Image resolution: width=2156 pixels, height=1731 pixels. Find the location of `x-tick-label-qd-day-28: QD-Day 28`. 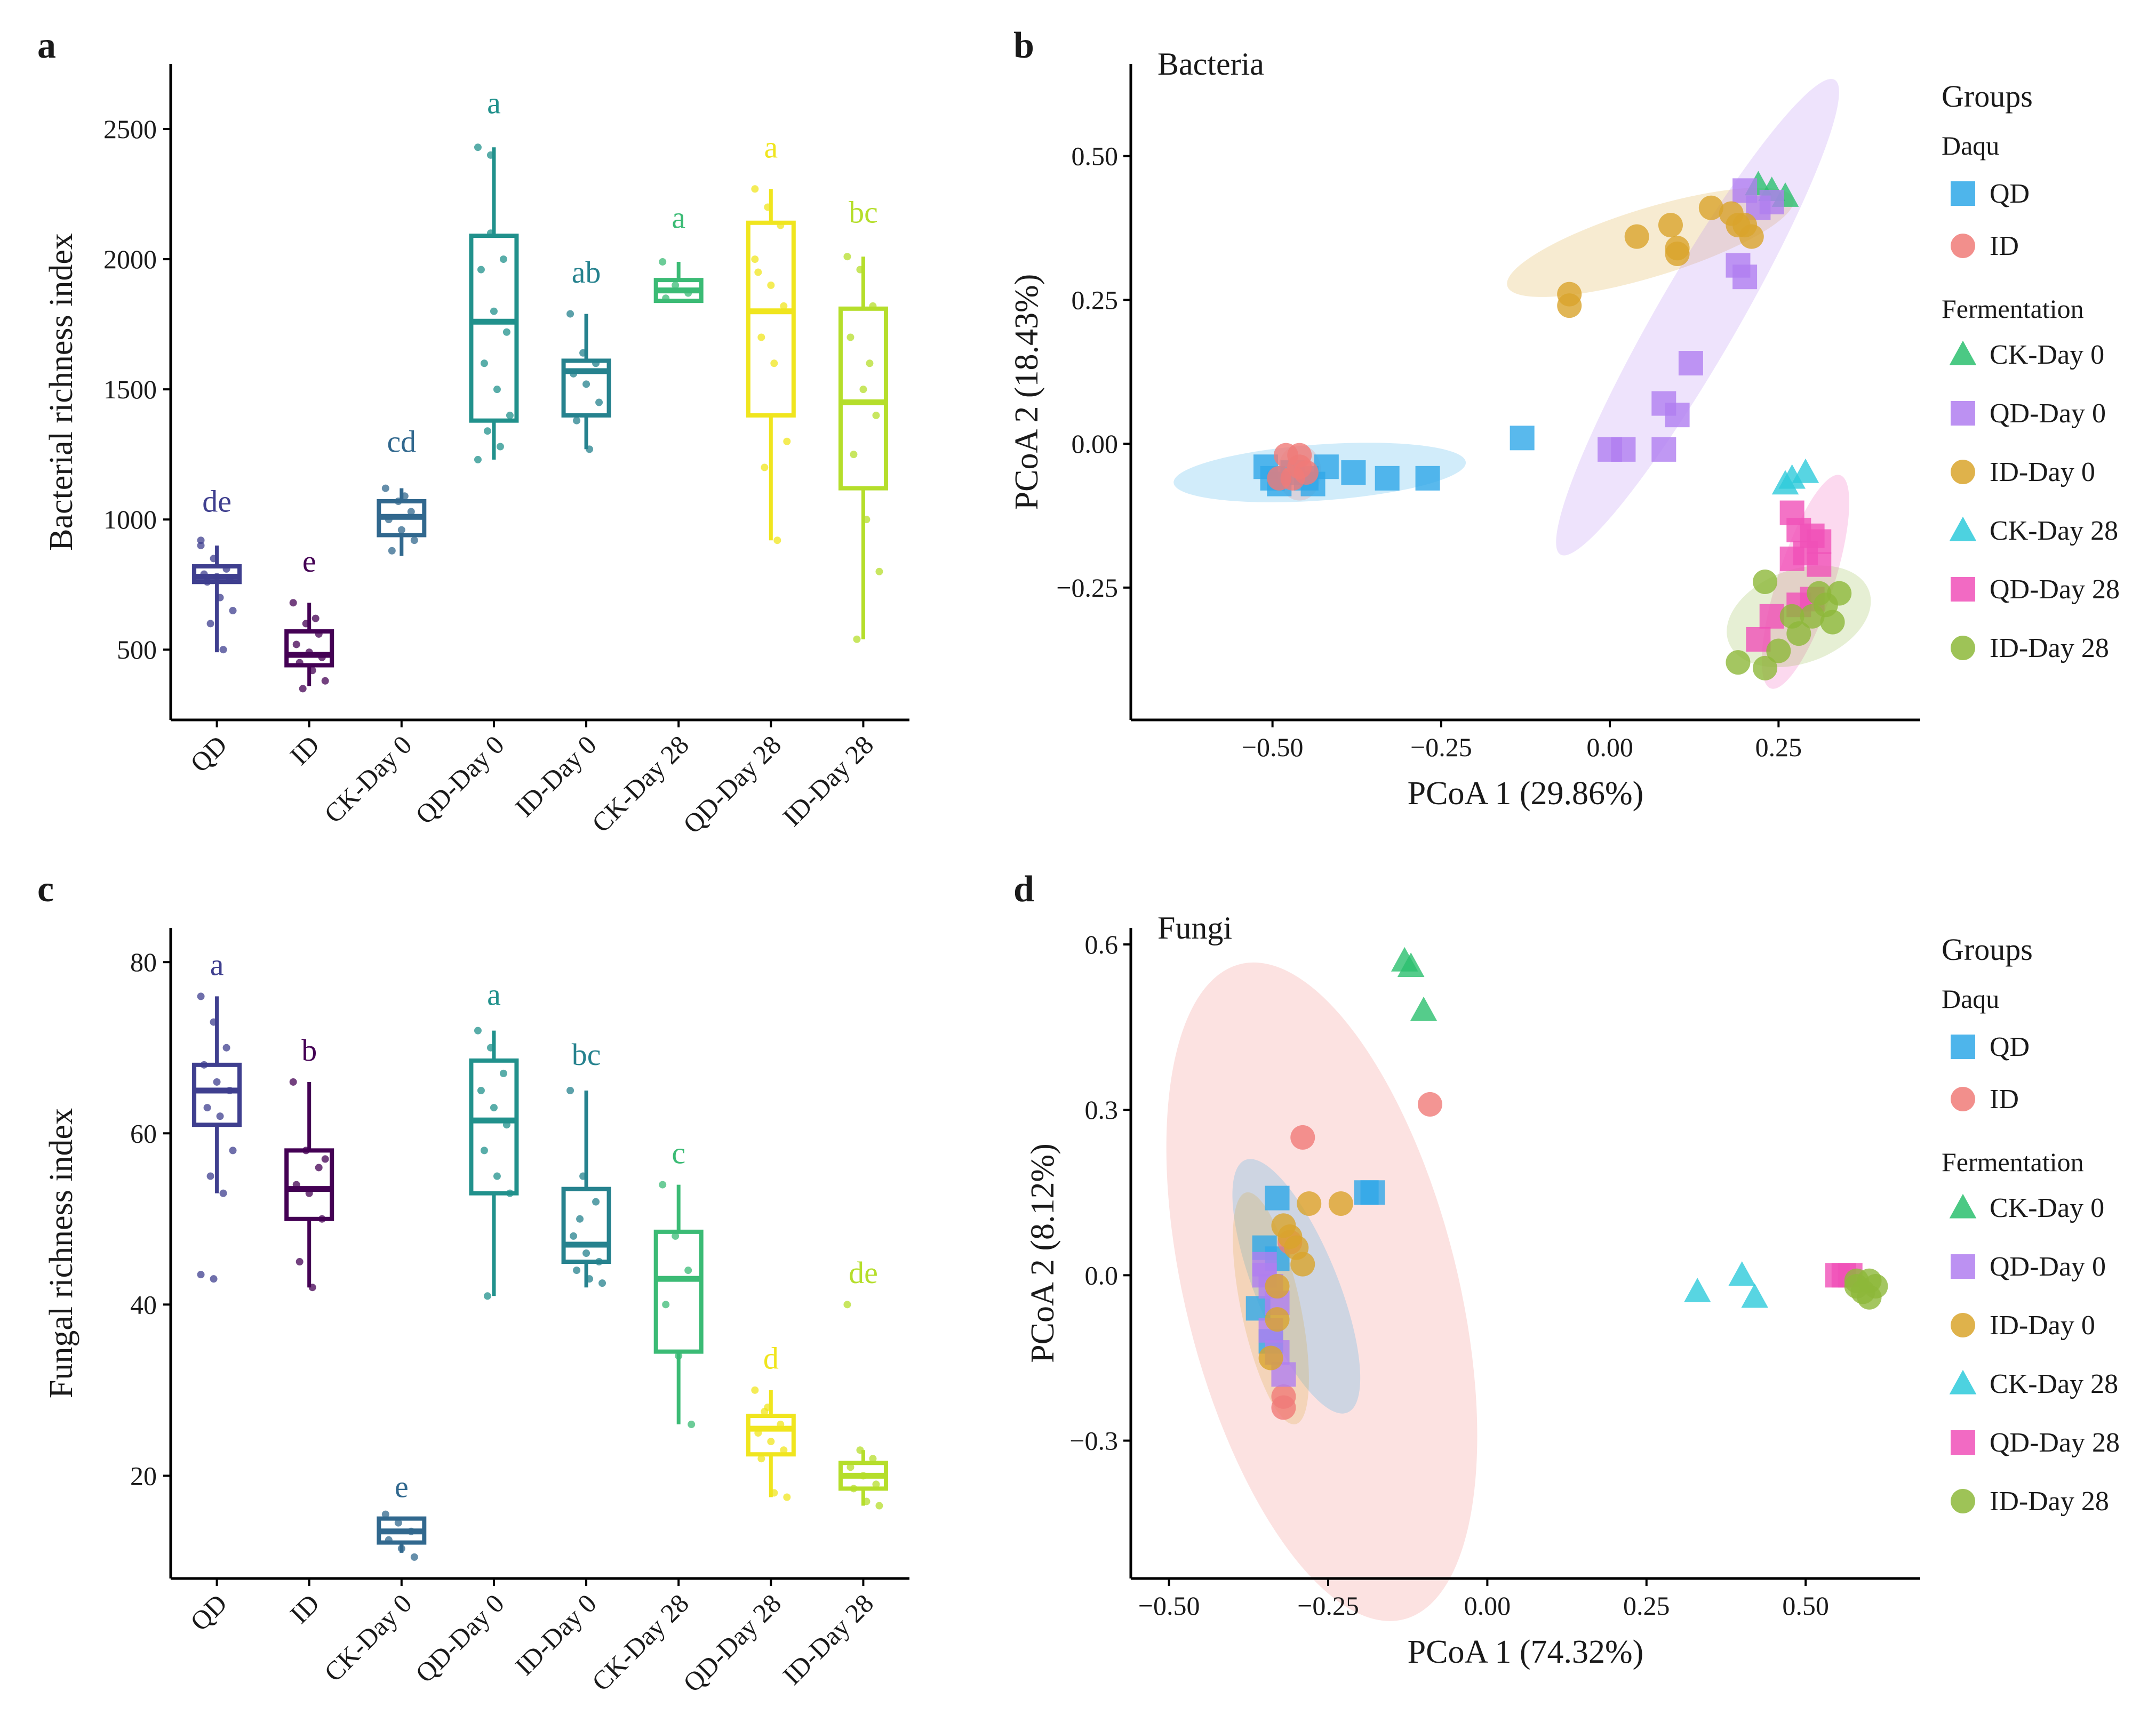

x-tick-label-qd-day-28: QD-Day 28 is located at coordinates (732, 1643).